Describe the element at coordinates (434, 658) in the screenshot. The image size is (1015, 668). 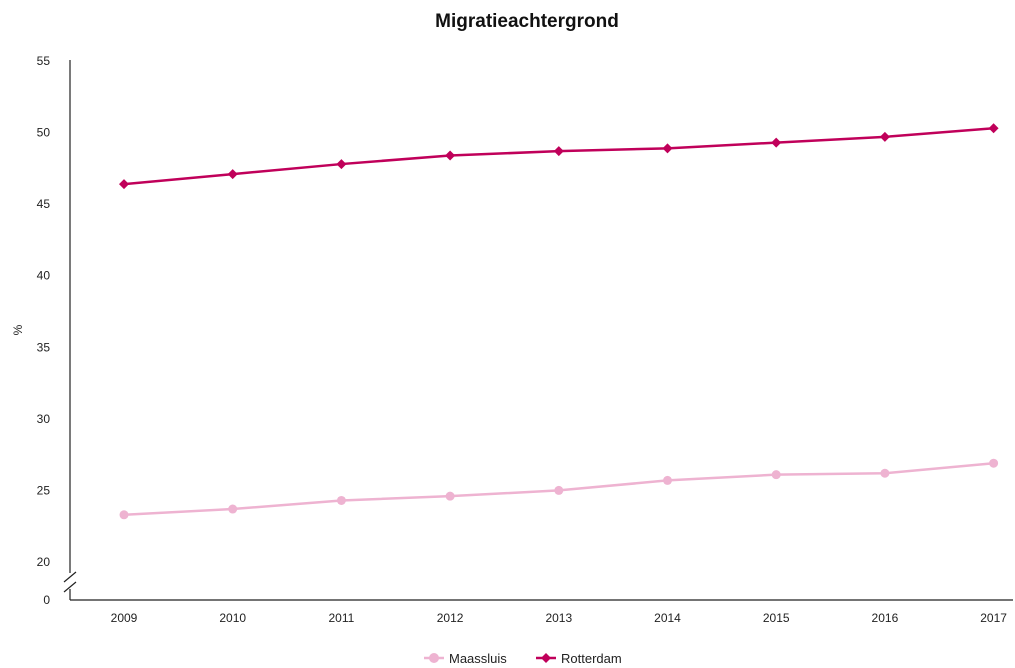
I see `legend-marker-circle` at that location.